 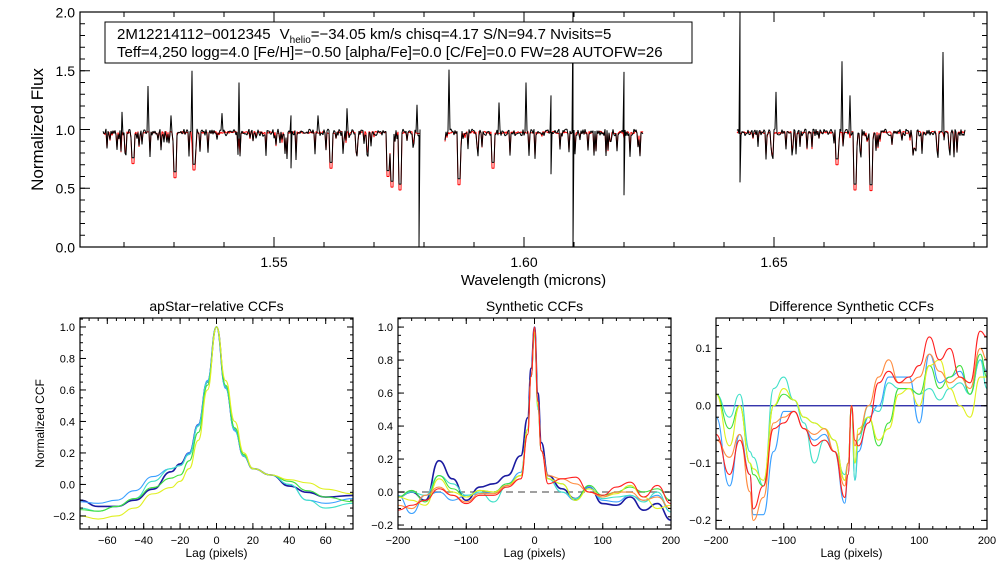 What do you see at coordinates (66, 189) in the screenshot?
I see `y-tick-label: 0.5` at bounding box center [66, 189].